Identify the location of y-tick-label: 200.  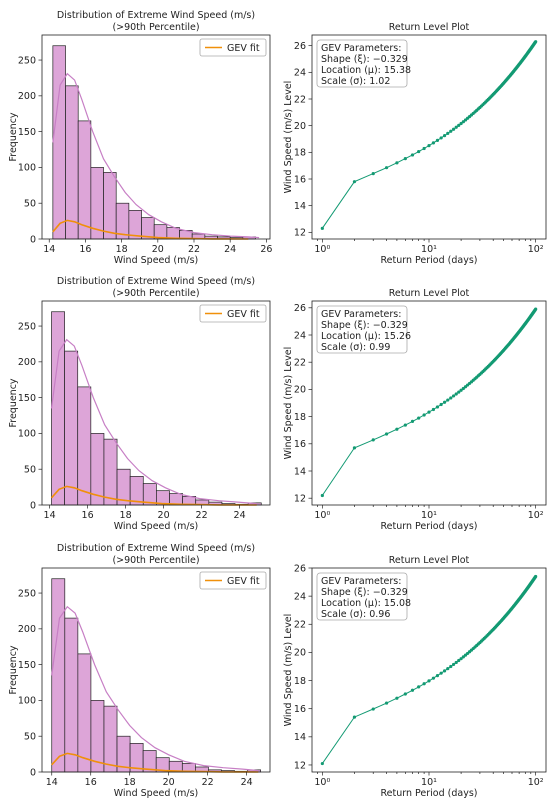
(27, 96).